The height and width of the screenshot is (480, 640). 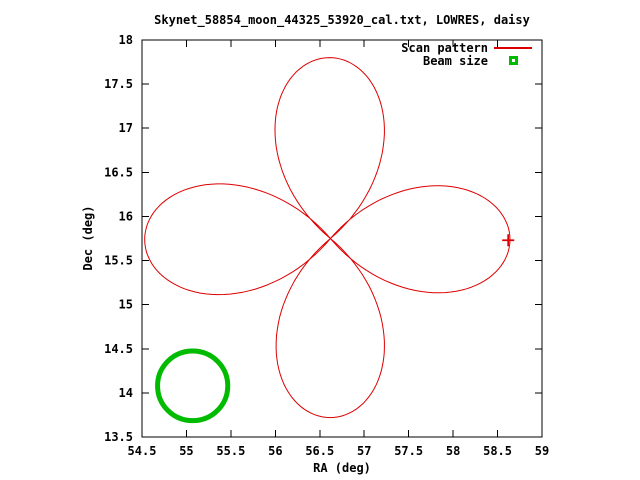 I want to click on x-tick-label: 55, so click(x=186, y=451).